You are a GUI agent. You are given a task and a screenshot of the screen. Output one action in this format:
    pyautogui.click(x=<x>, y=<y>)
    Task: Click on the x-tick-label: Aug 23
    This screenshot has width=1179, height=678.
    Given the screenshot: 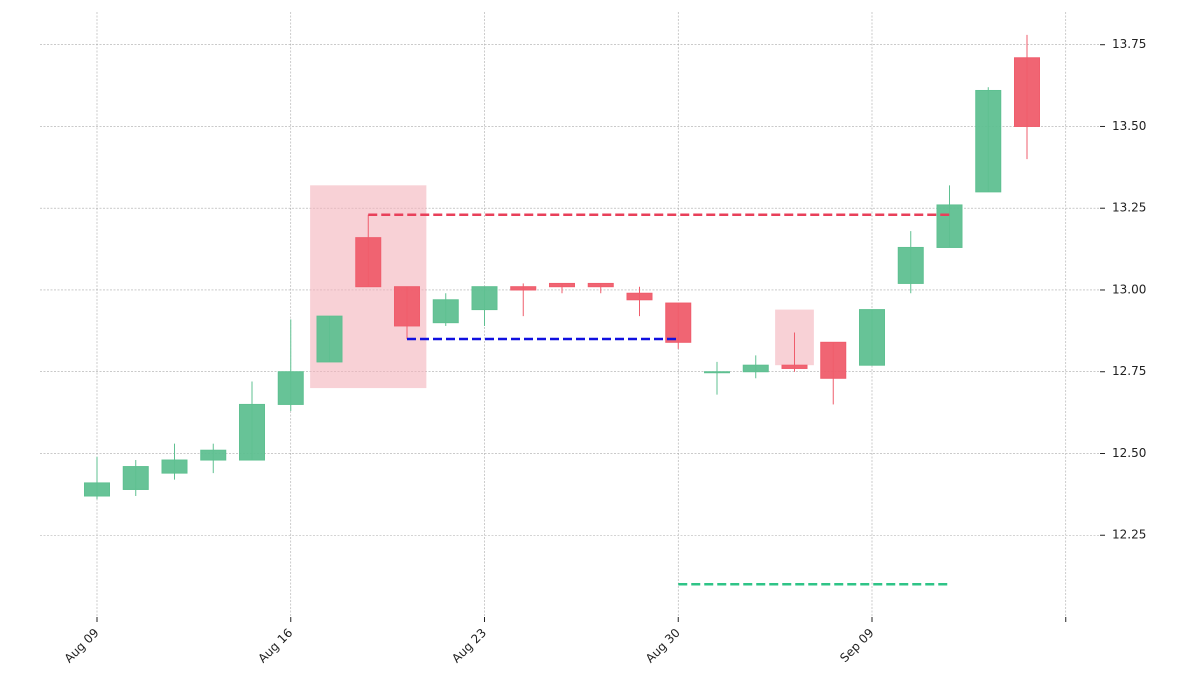 What is the action you would take?
    pyautogui.click(x=469, y=646)
    